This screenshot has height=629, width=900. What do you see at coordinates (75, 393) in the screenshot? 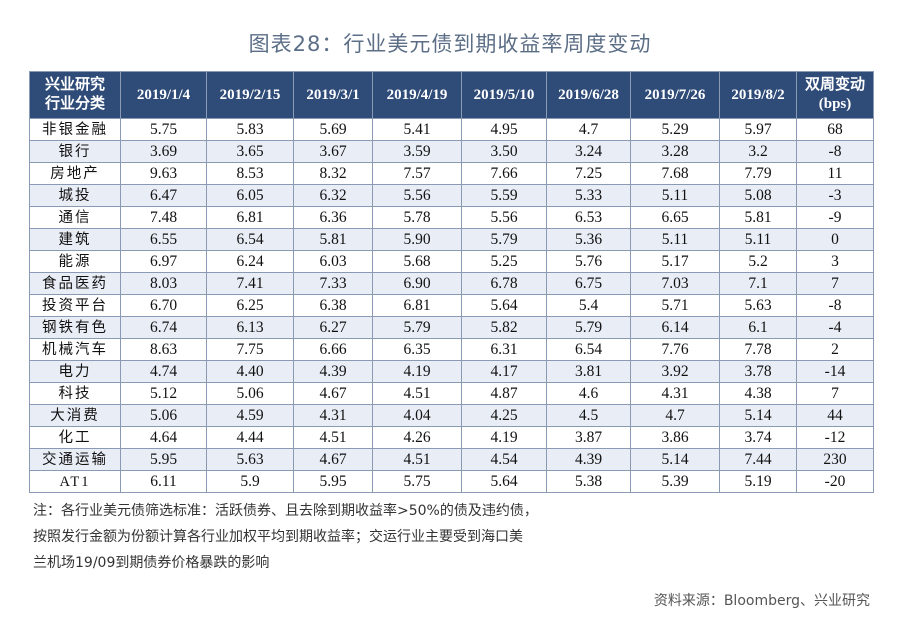
I see `industry-cell: 科技` at bounding box center [75, 393].